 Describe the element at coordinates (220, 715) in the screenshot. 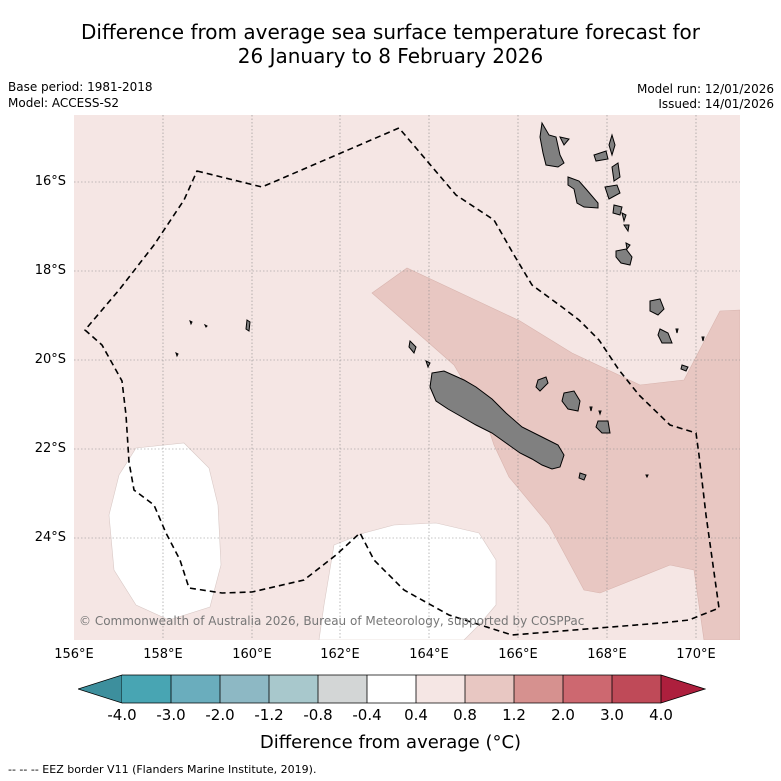

I see `colorbar-tick: -2.0` at that location.